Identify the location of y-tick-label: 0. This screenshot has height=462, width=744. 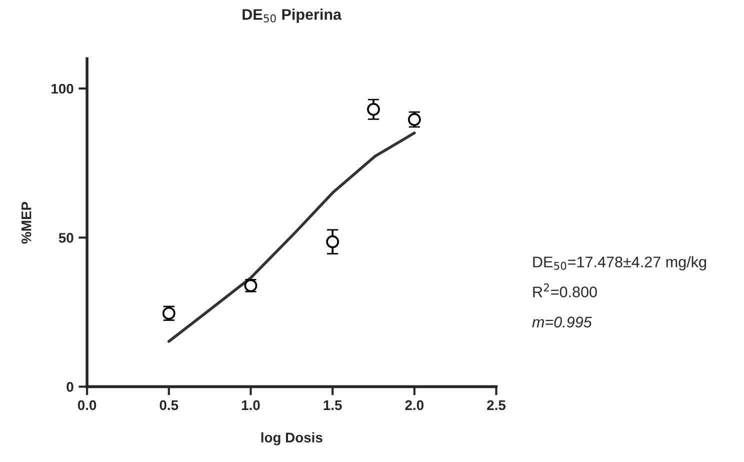
(70, 387).